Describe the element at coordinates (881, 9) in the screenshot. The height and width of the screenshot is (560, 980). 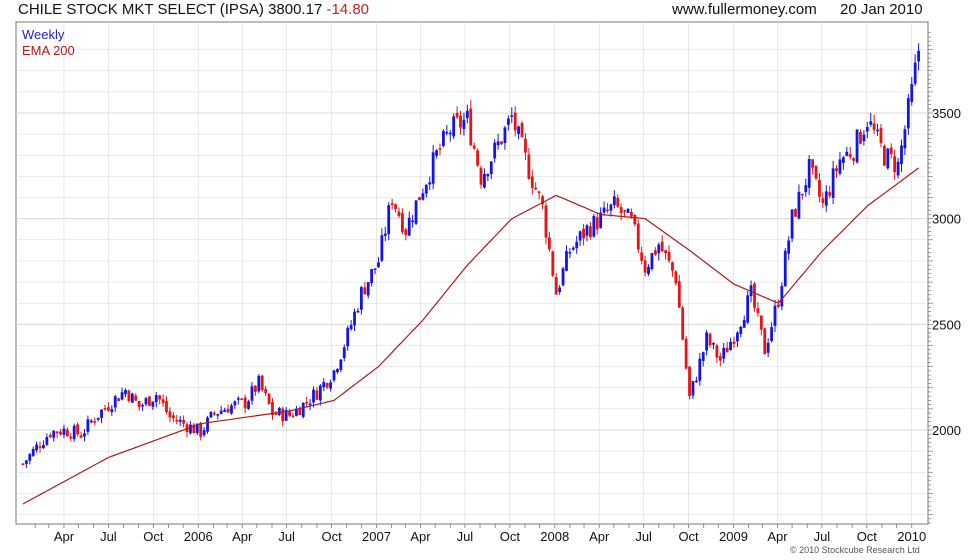
I see `chart-date: 20 Jan 2010` at that location.